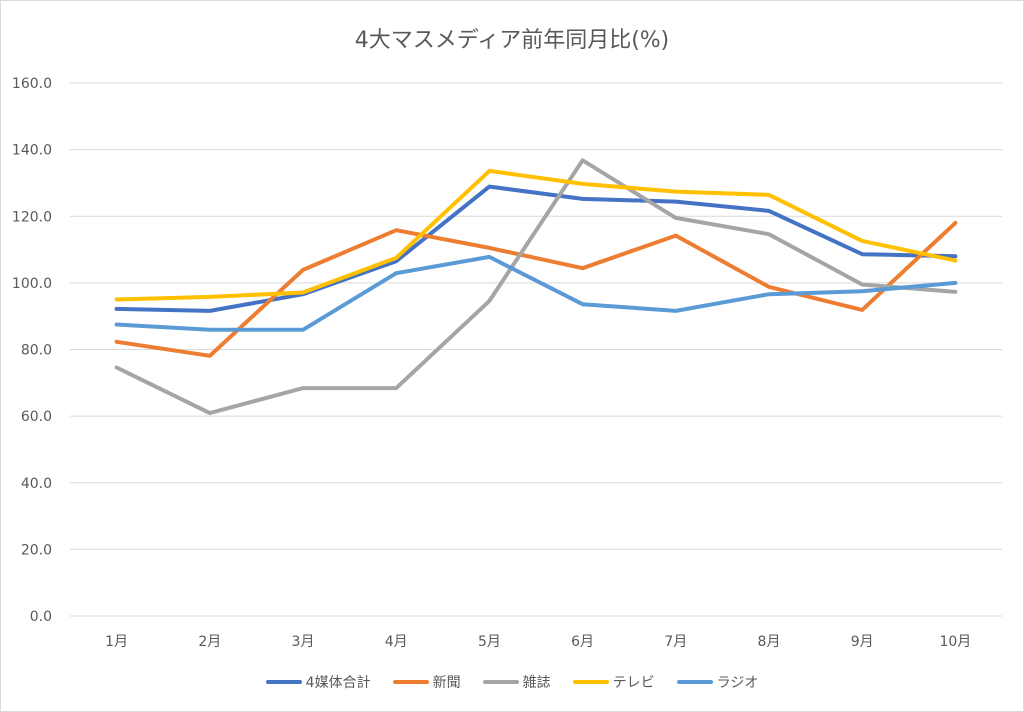 The height and width of the screenshot is (712, 1024). I want to click on y-tick-label: 140.0, so click(32, 151).